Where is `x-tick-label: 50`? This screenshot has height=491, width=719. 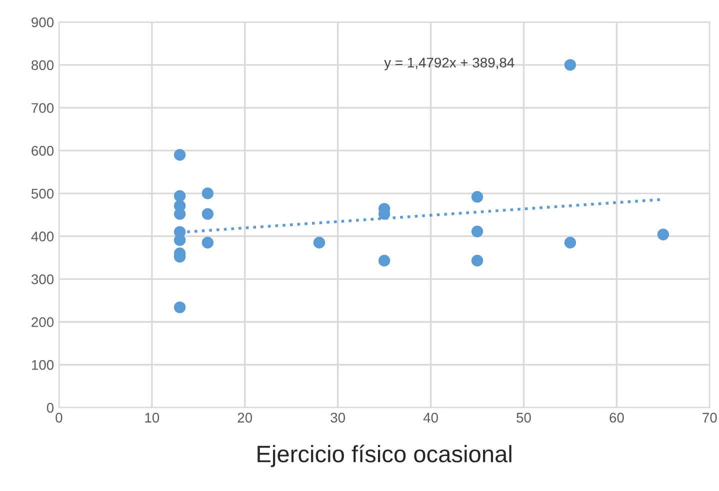
x-tick-label: 50 is located at coordinates (523, 417).